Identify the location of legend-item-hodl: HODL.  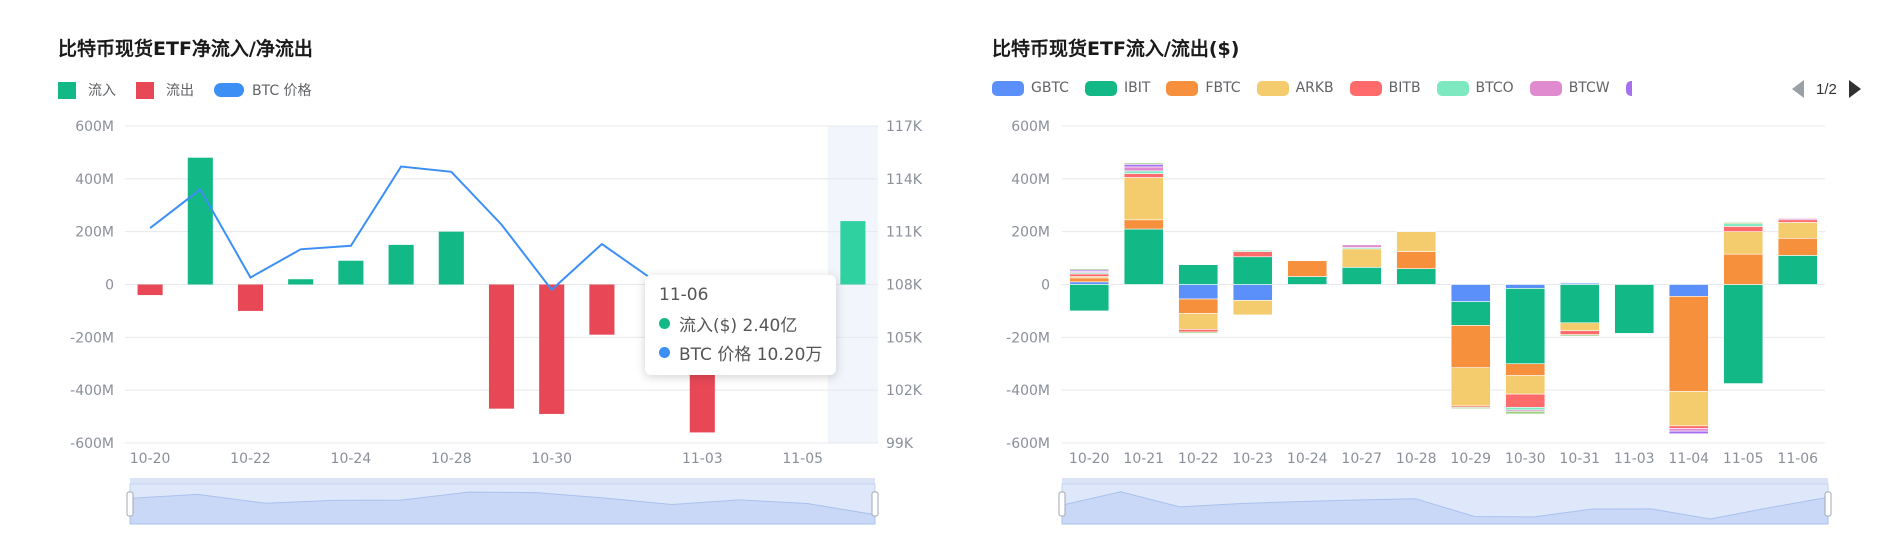
(1628, 88).